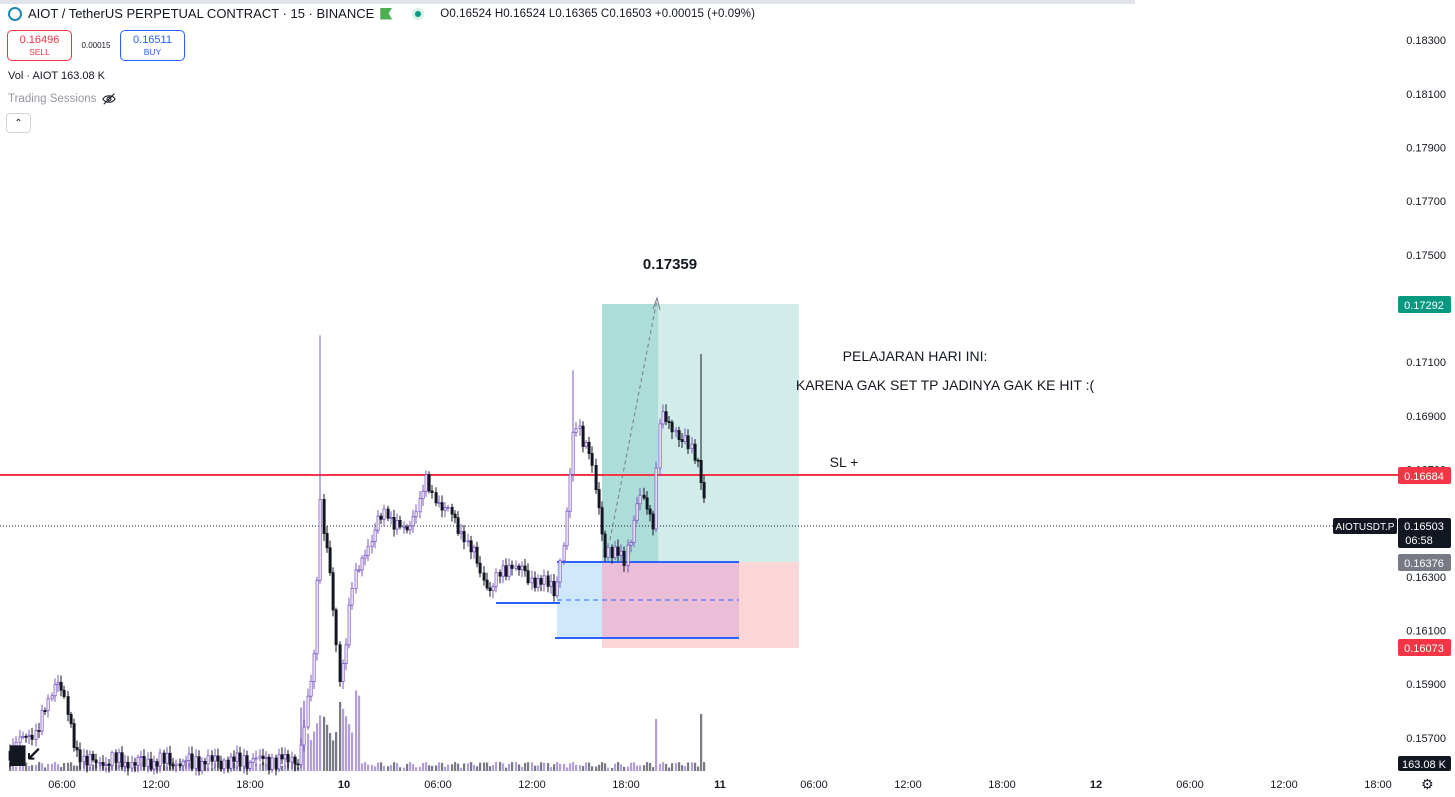 This screenshot has height=797, width=1455. Describe the element at coordinates (18, 123) in the screenshot. I see `collapse-legend-button: ⌃` at that location.